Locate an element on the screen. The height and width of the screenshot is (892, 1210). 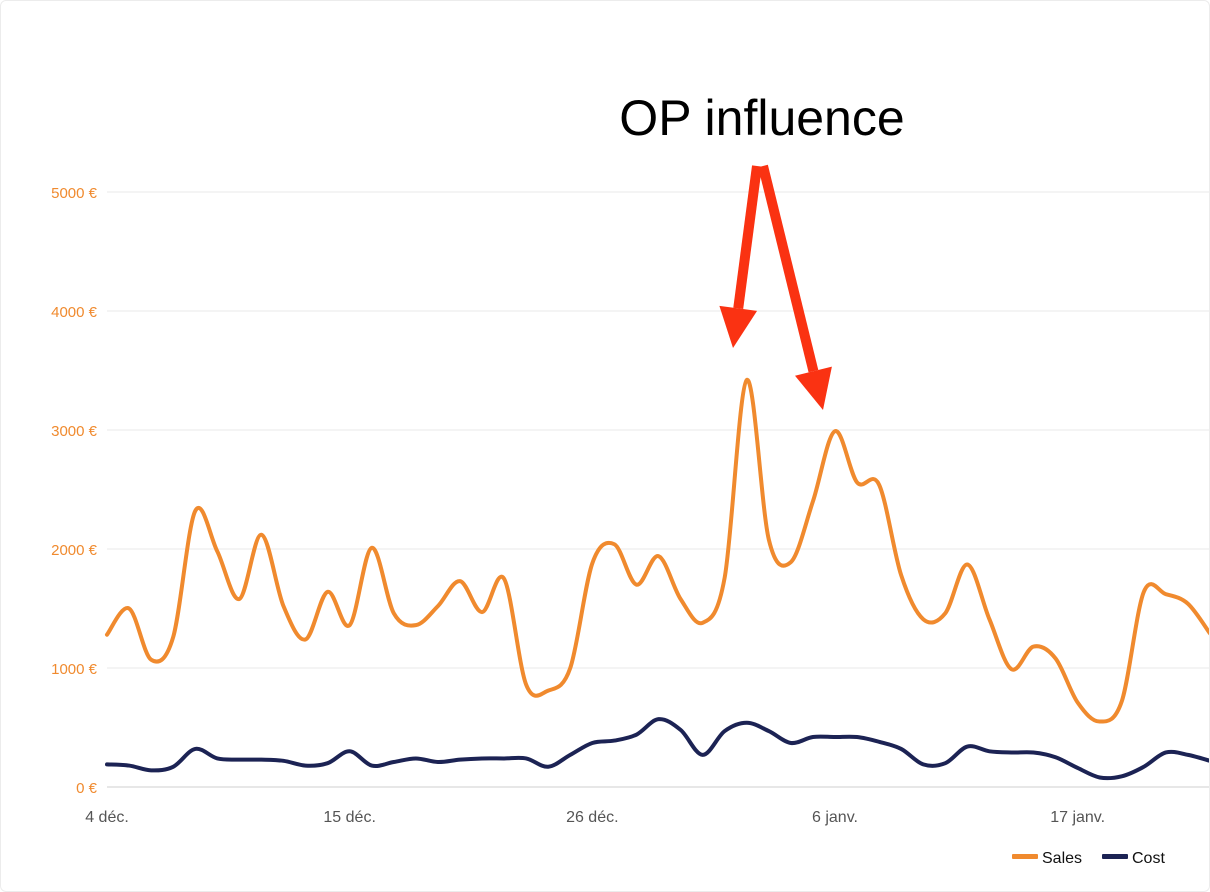
y-tick-label: 4000 € is located at coordinates (74, 312).